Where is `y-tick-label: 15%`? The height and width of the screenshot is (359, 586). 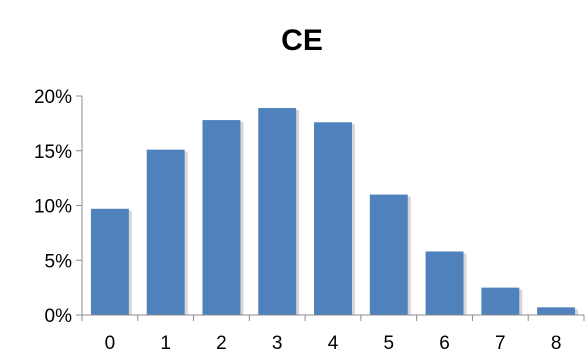 y-tick-label: 15% is located at coordinates (53, 152).